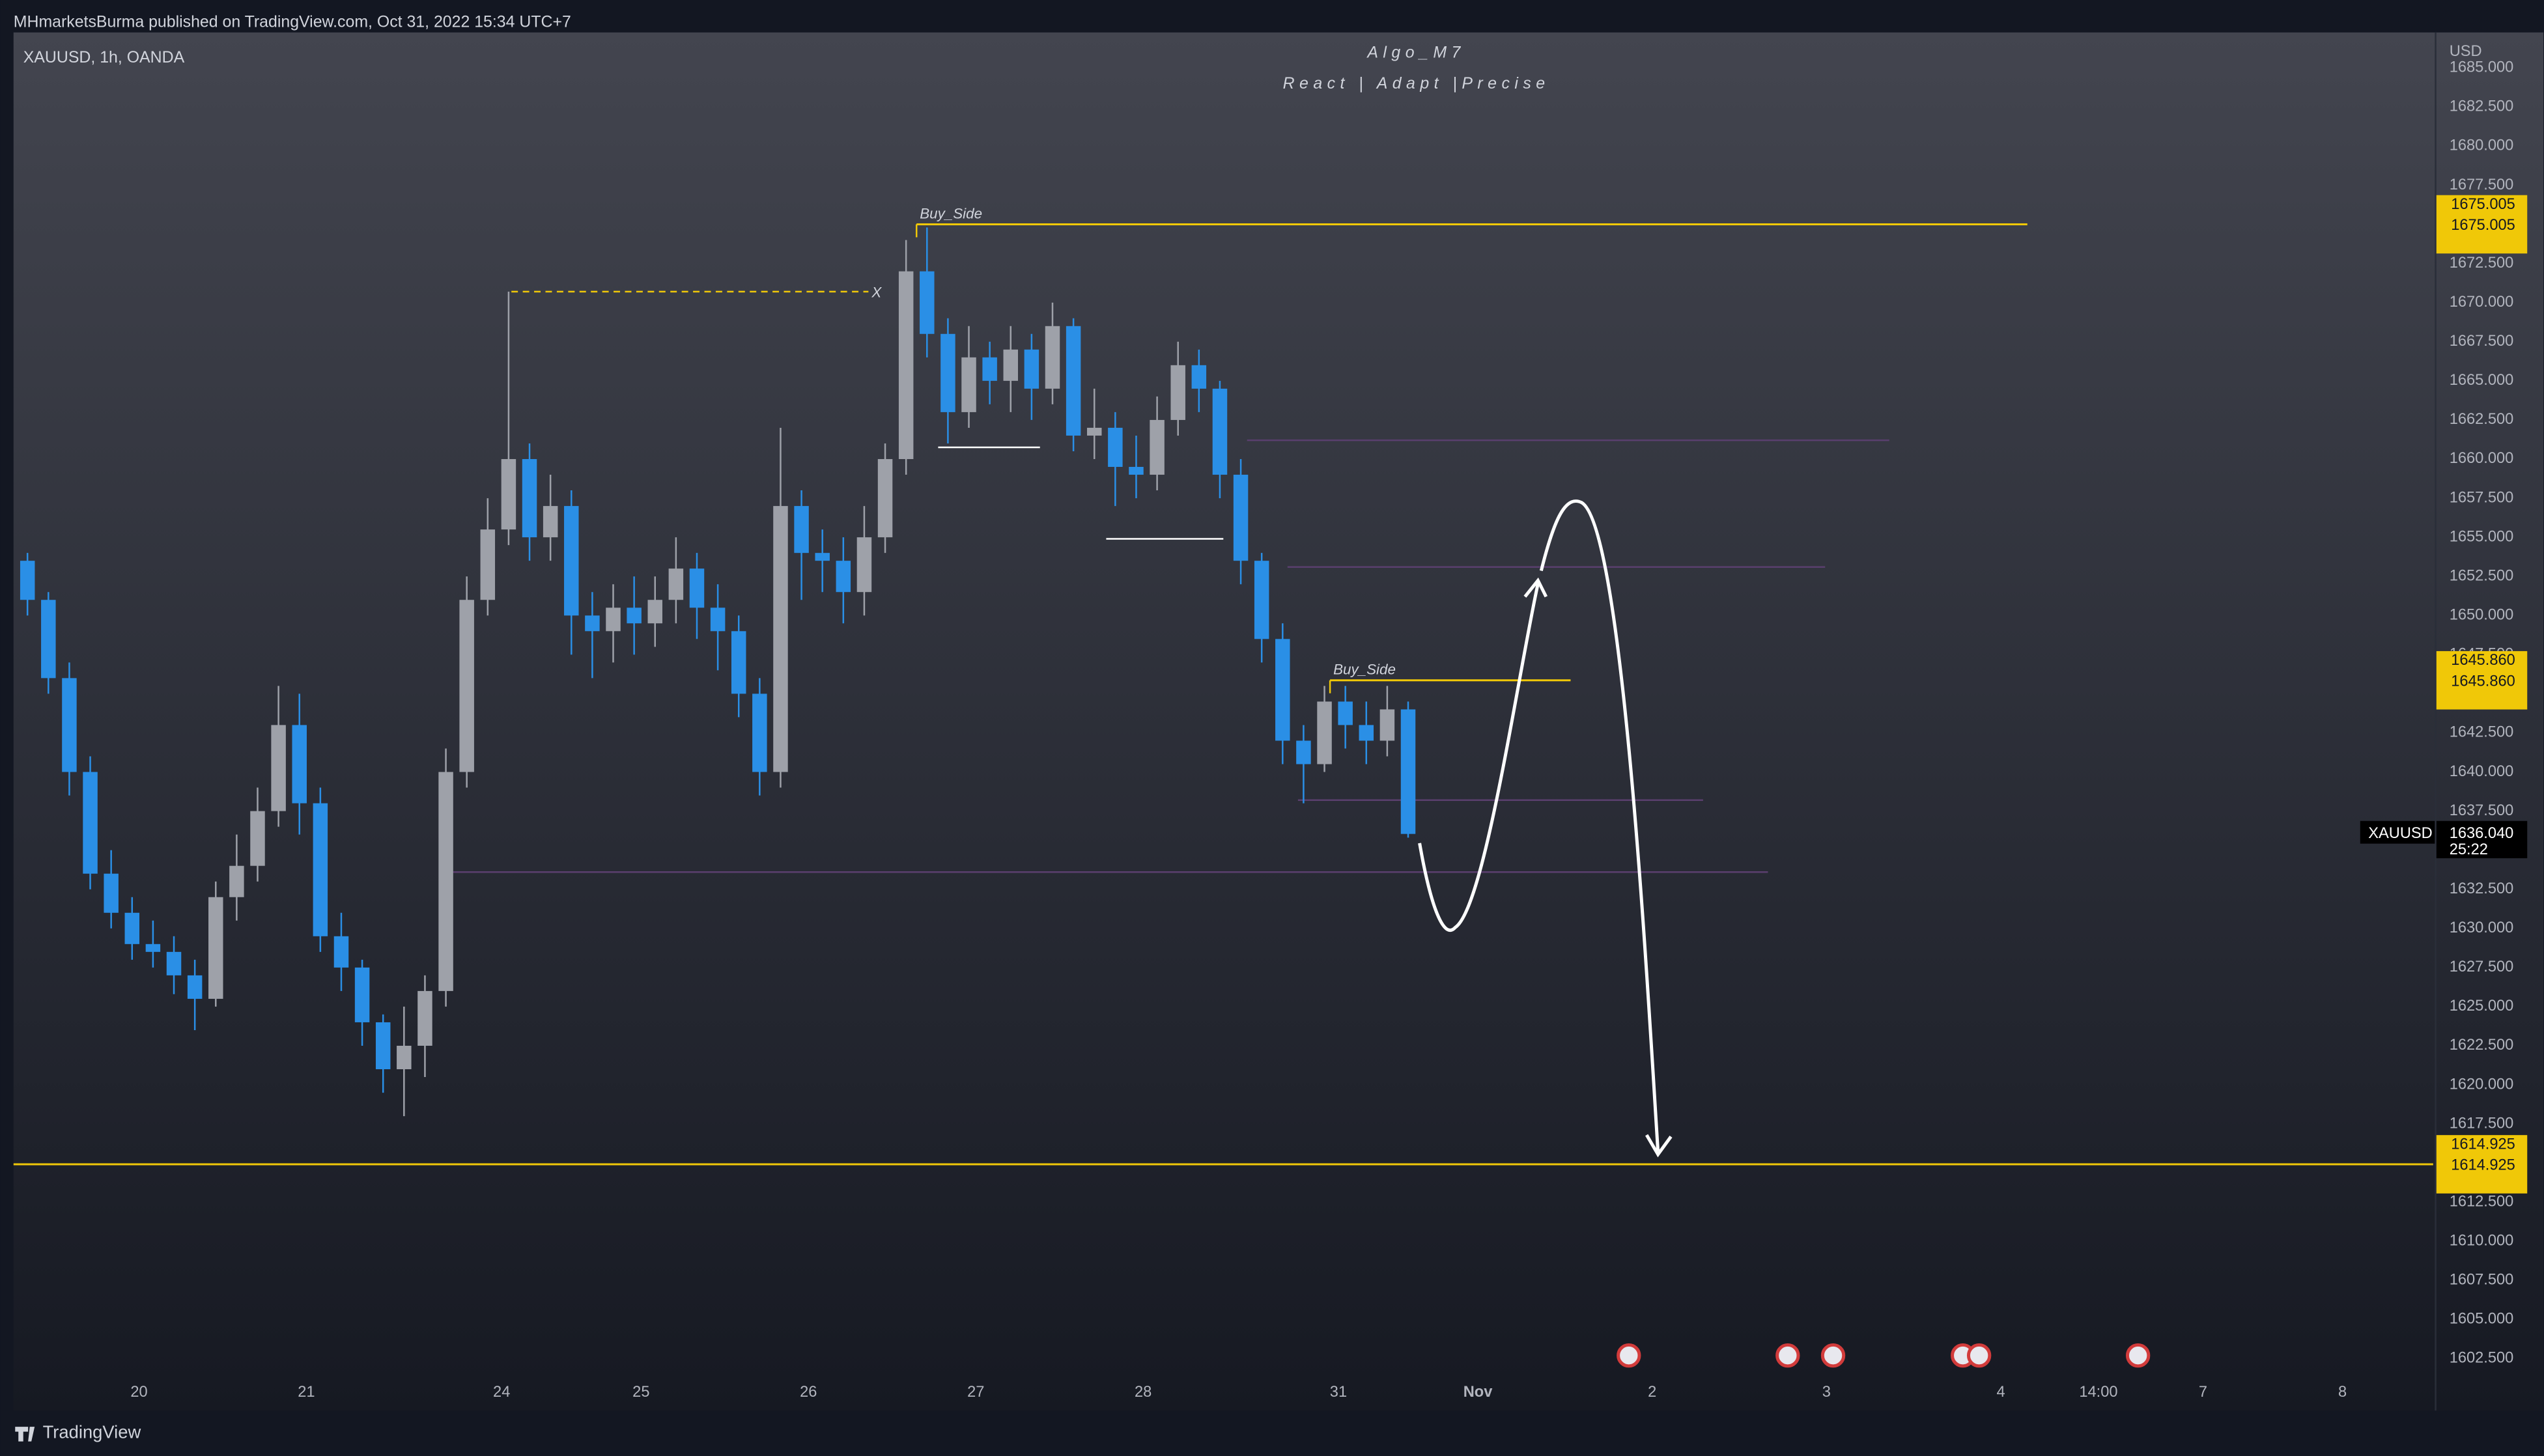 Image resolution: width=2544 pixels, height=1456 pixels. I want to click on symbol-tag-box, so click(2397, 832).